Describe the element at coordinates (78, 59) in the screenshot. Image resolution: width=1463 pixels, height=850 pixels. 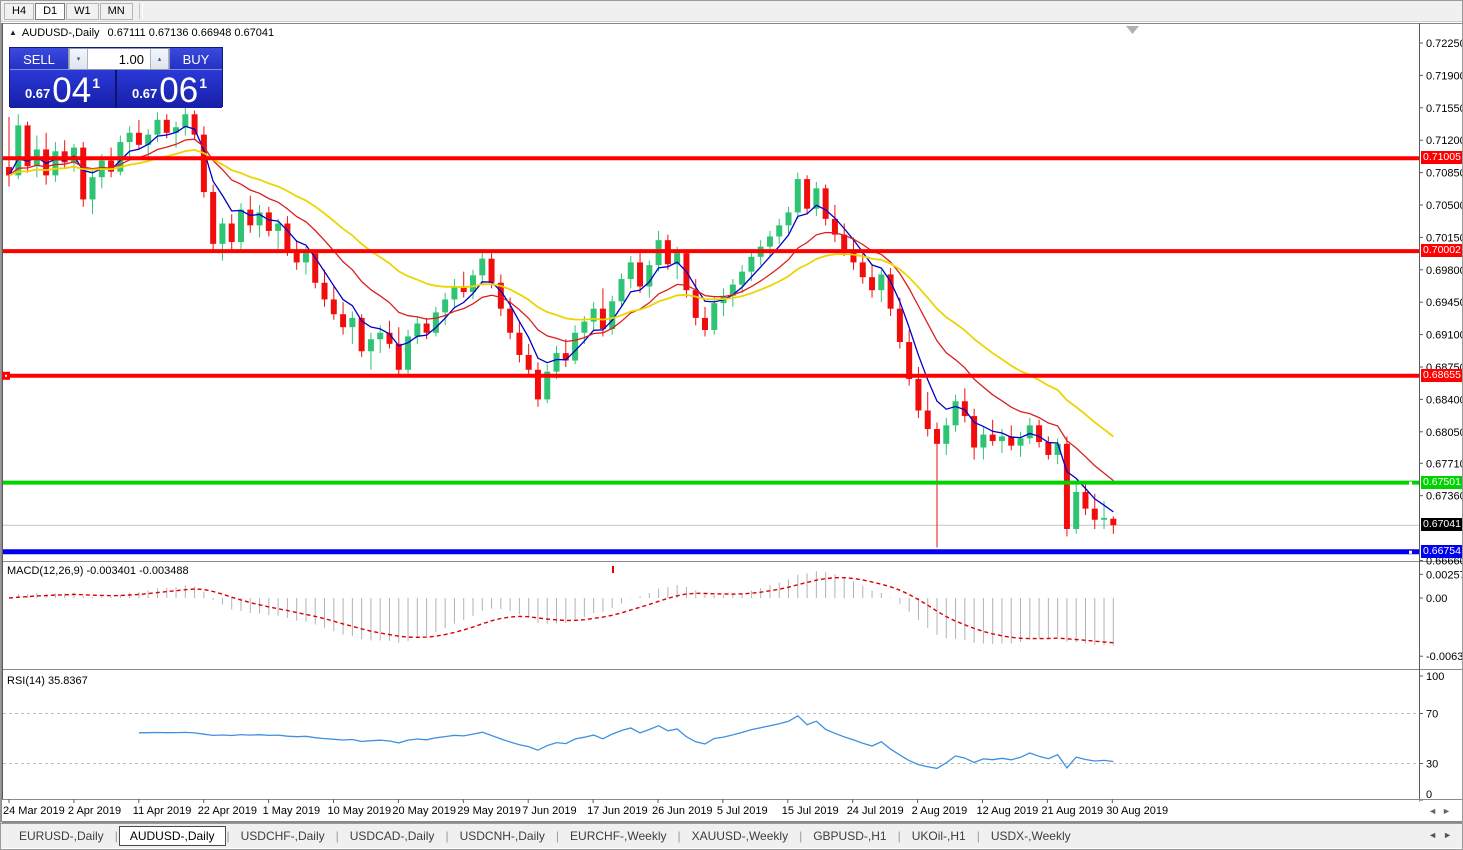
I see `volume-down-icon: ▾` at that location.